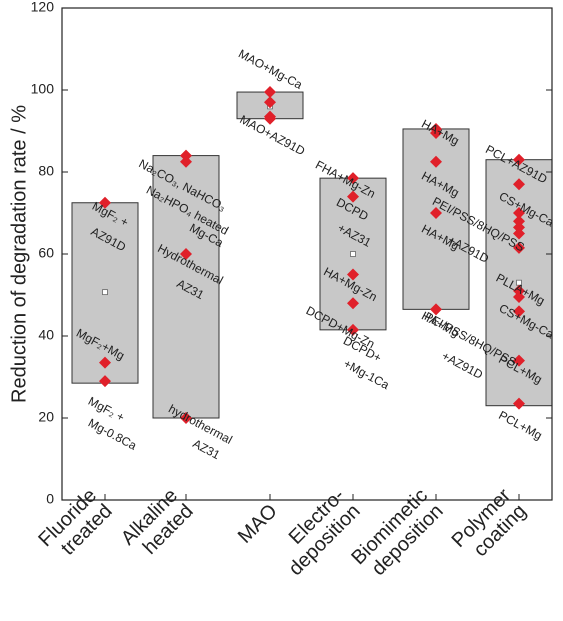 This screenshot has height=621, width=563. What do you see at coordinates (366, 374) in the screenshot?
I see `annotation: +Mg-1Ca` at bounding box center [366, 374].